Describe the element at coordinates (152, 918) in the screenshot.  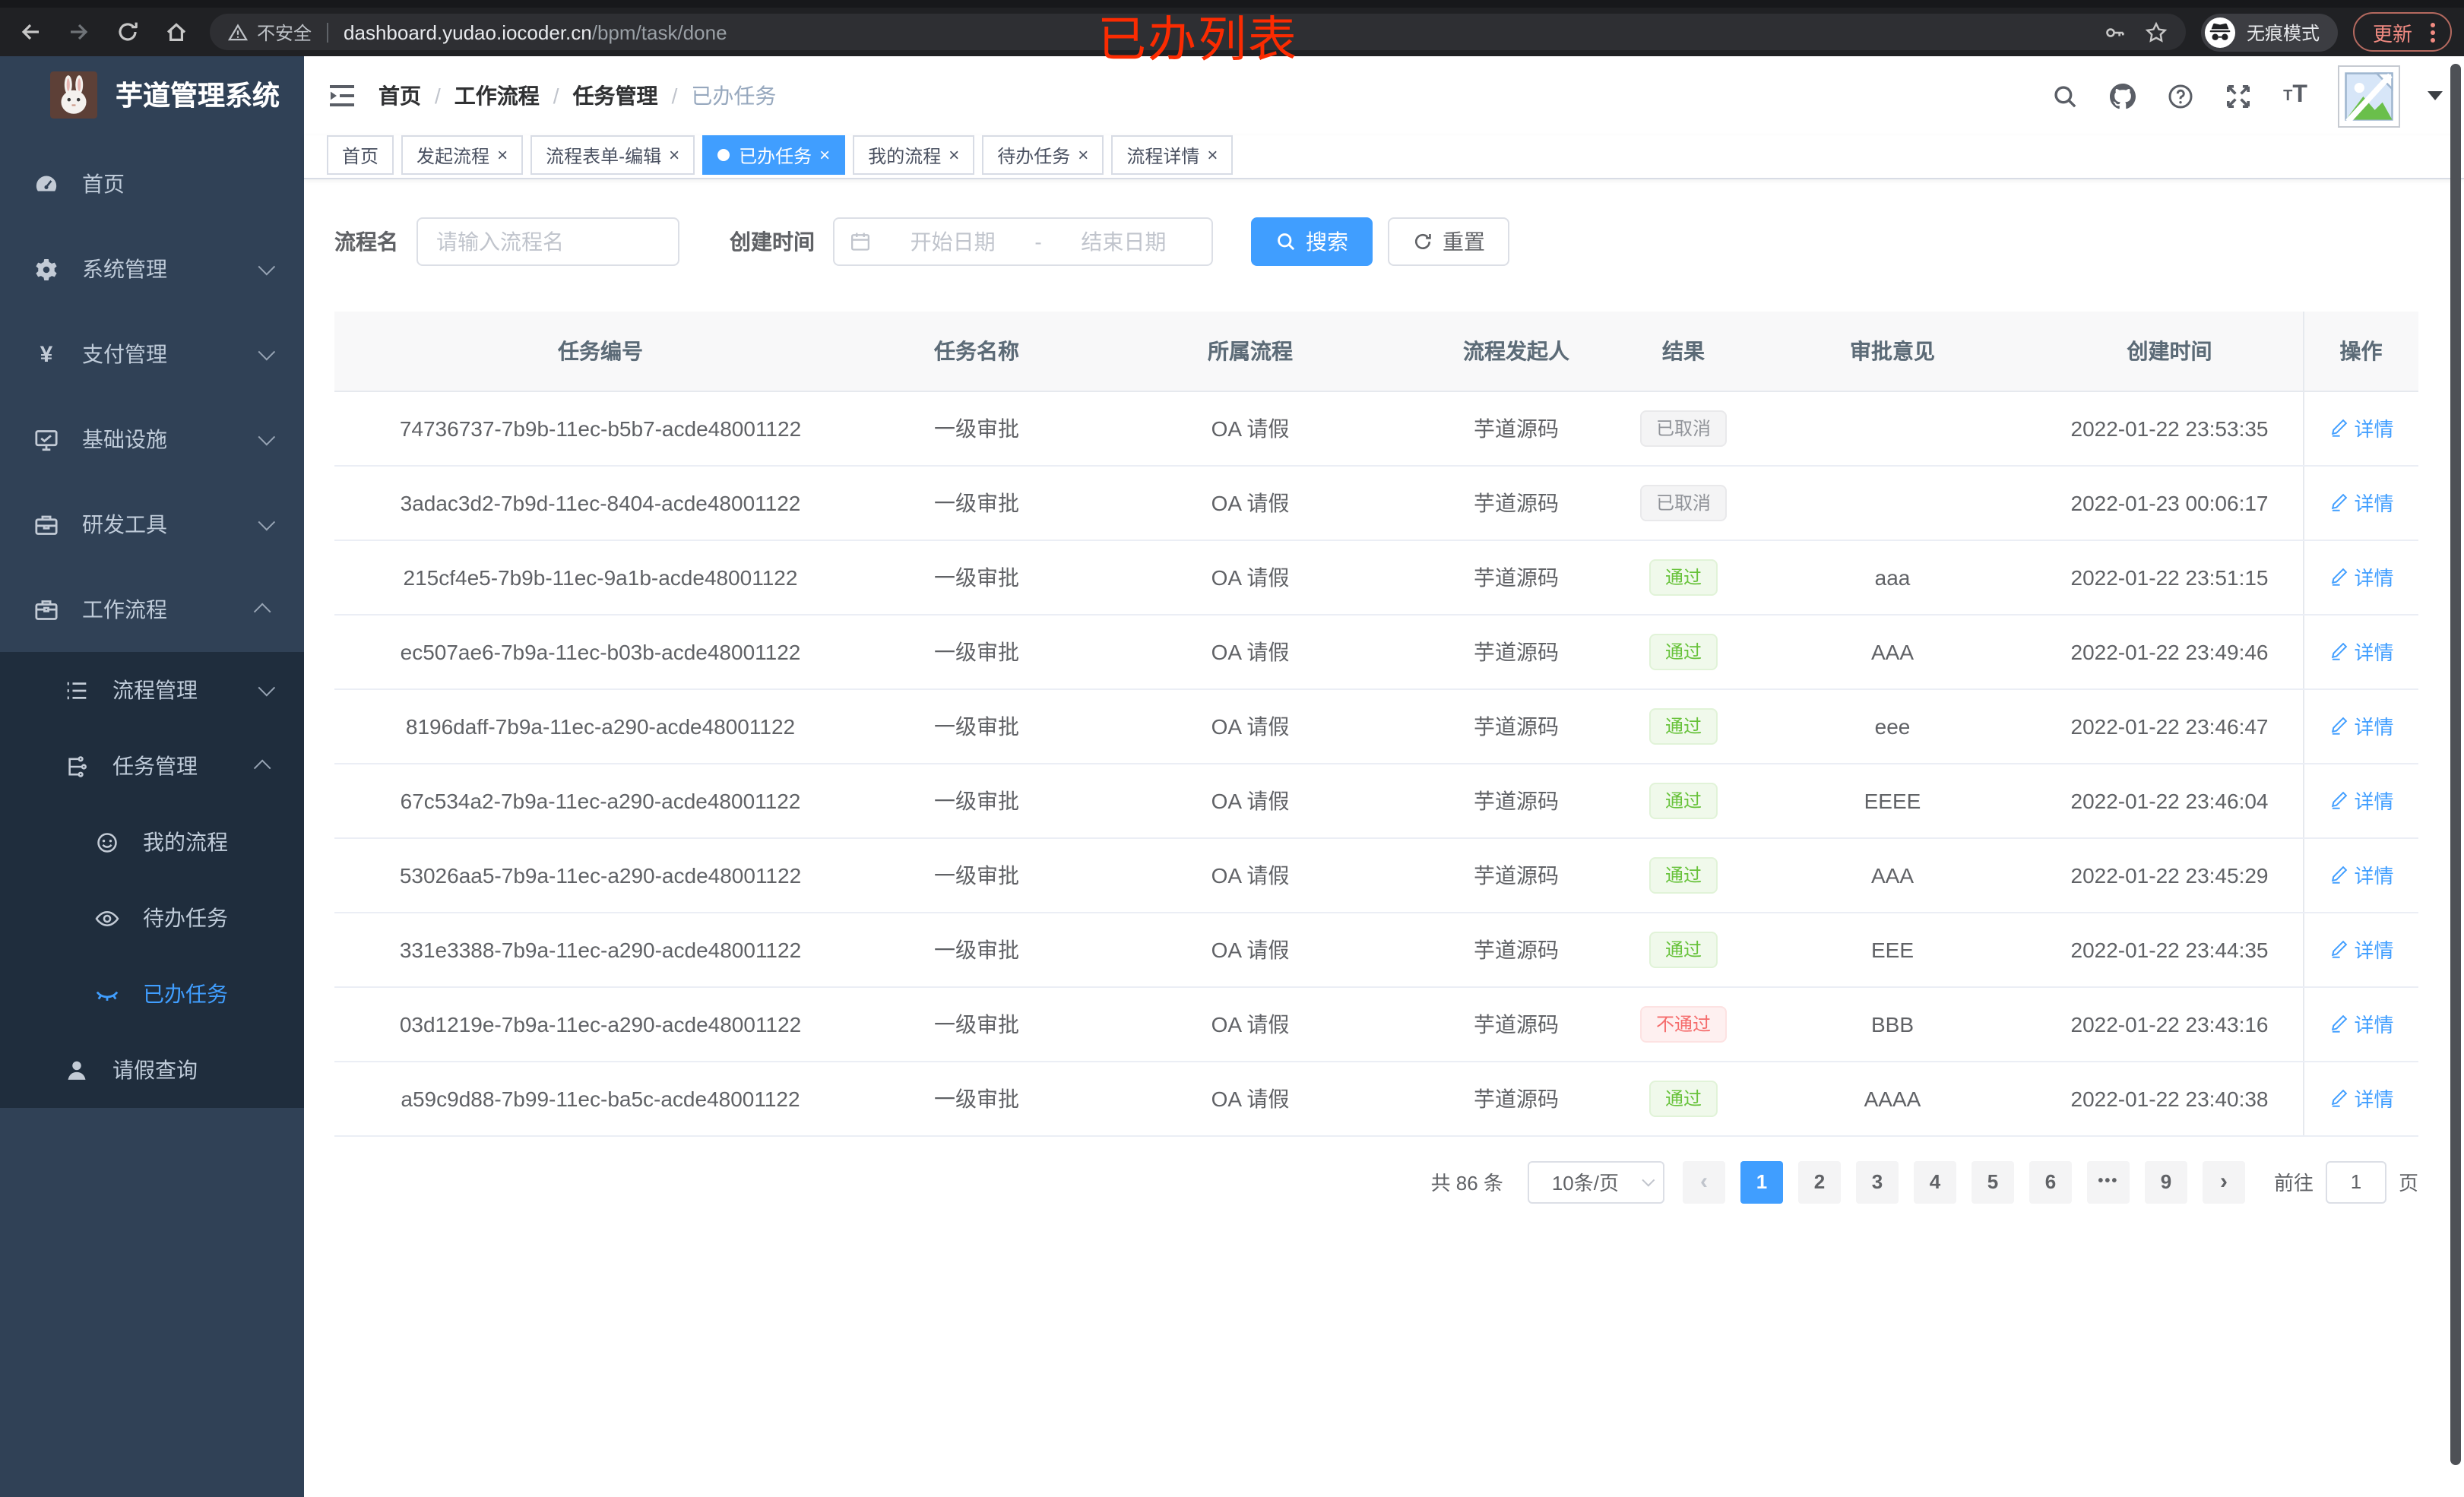
I see `sidebar-item-9: 待办任务` at that location.